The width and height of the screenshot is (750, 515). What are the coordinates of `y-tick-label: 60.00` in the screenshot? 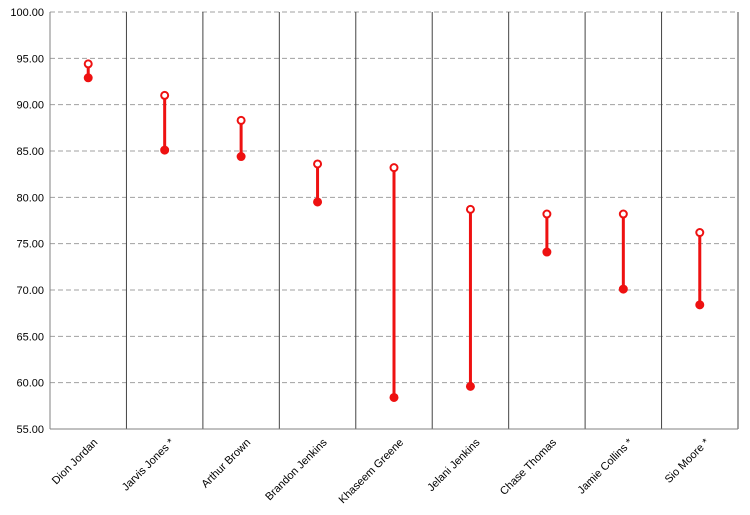 It's located at (30, 384).